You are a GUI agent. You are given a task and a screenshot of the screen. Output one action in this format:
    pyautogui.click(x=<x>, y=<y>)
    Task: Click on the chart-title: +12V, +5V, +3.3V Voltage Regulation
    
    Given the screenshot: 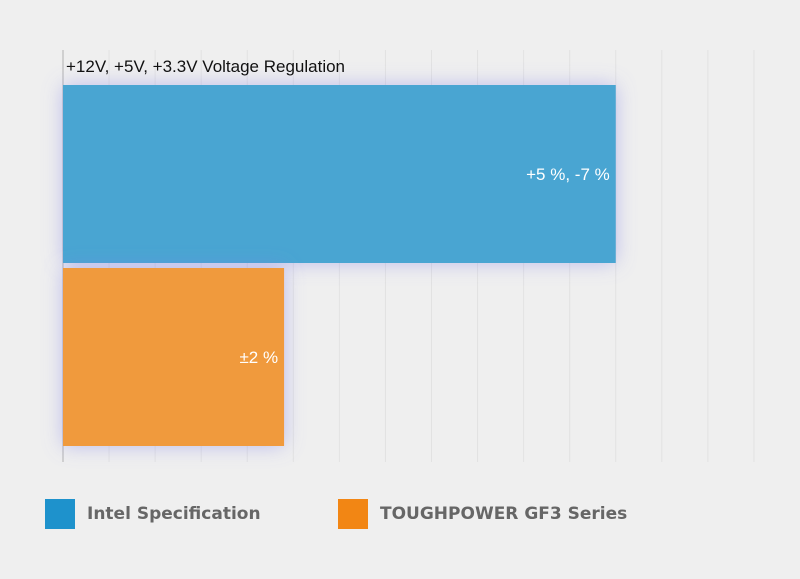 What is the action you would take?
    pyautogui.click(x=205, y=66)
    